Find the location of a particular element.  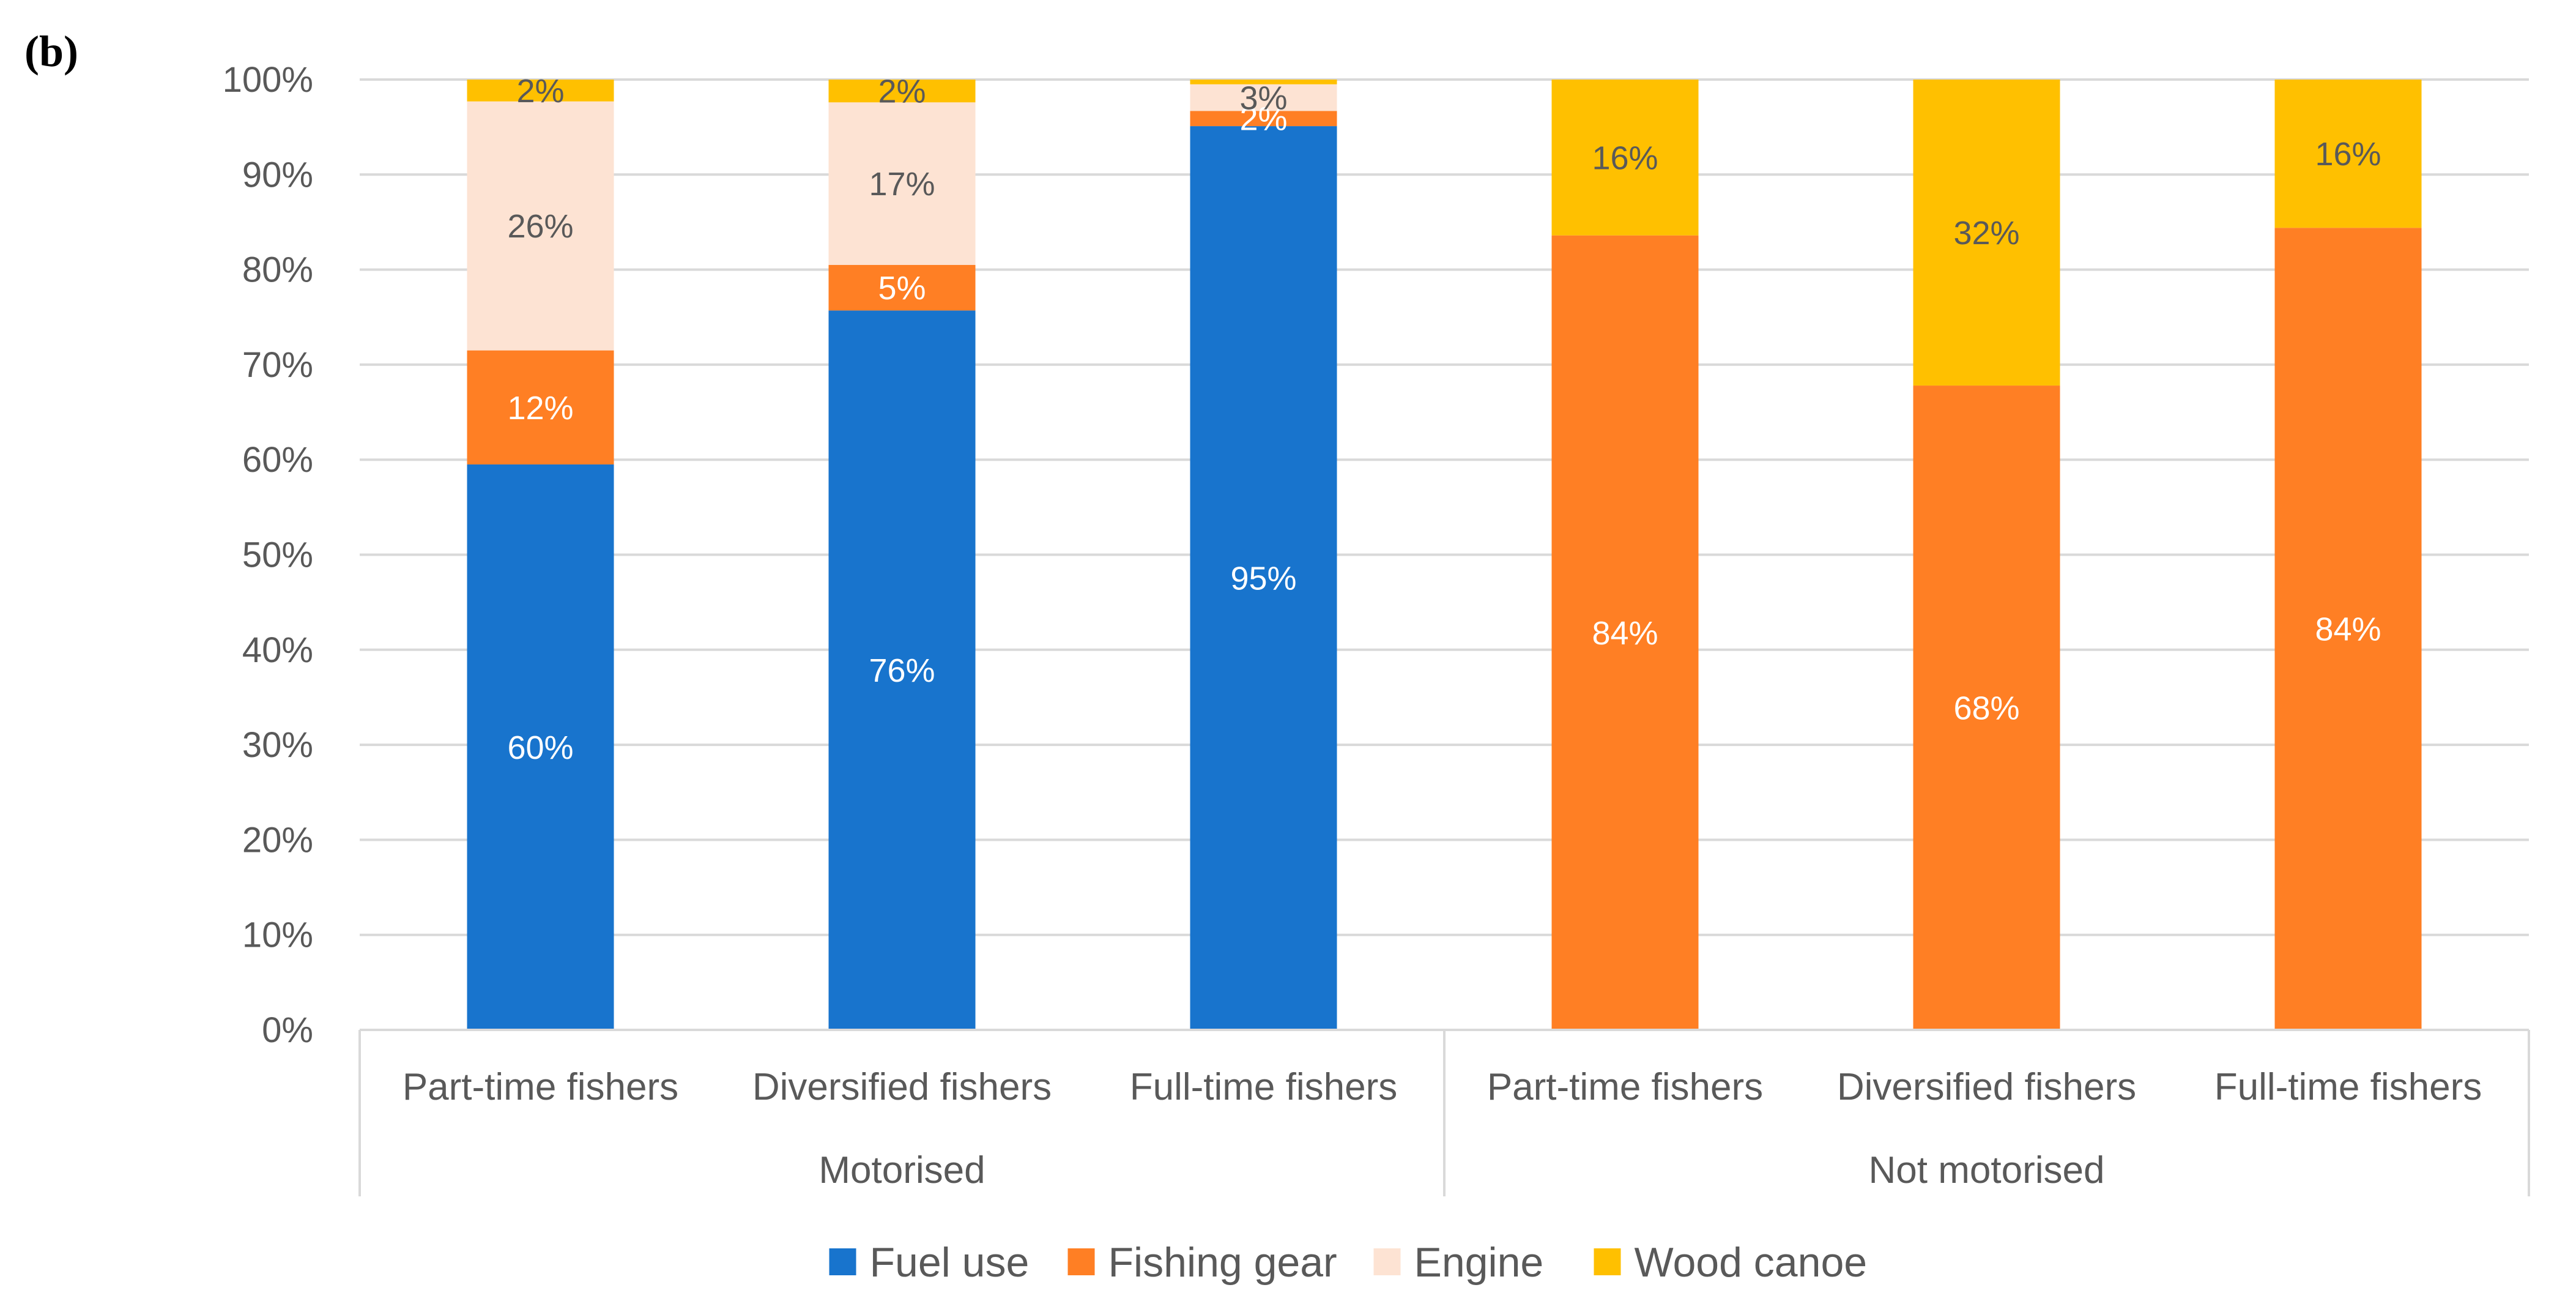

group-label: Motorised is located at coordinates (901, 1170).